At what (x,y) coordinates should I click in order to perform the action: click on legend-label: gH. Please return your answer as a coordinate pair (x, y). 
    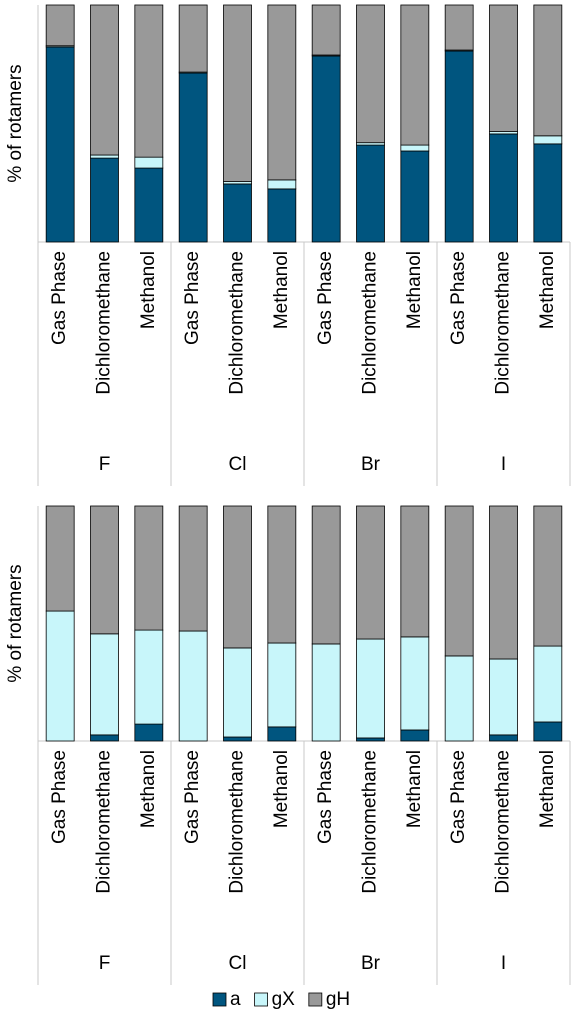
    Looking at the image, I should click on (338, 999).